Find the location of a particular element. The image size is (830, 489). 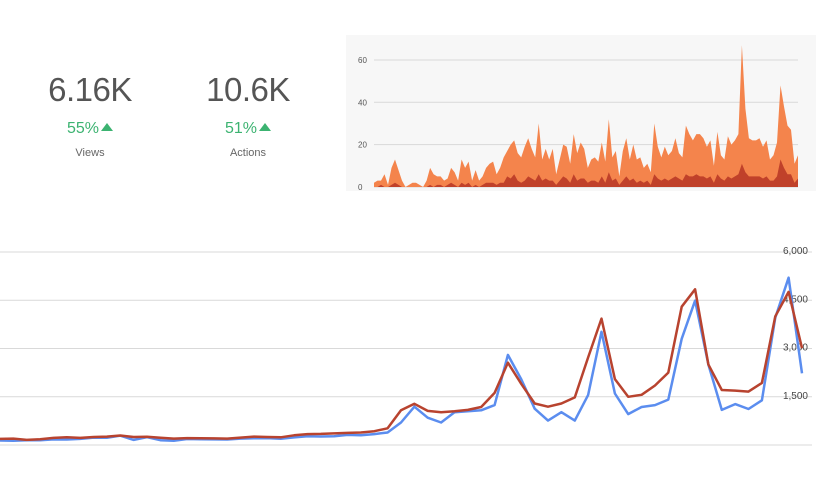

actions-change-text: 51% is located at coordinates (241, 128).